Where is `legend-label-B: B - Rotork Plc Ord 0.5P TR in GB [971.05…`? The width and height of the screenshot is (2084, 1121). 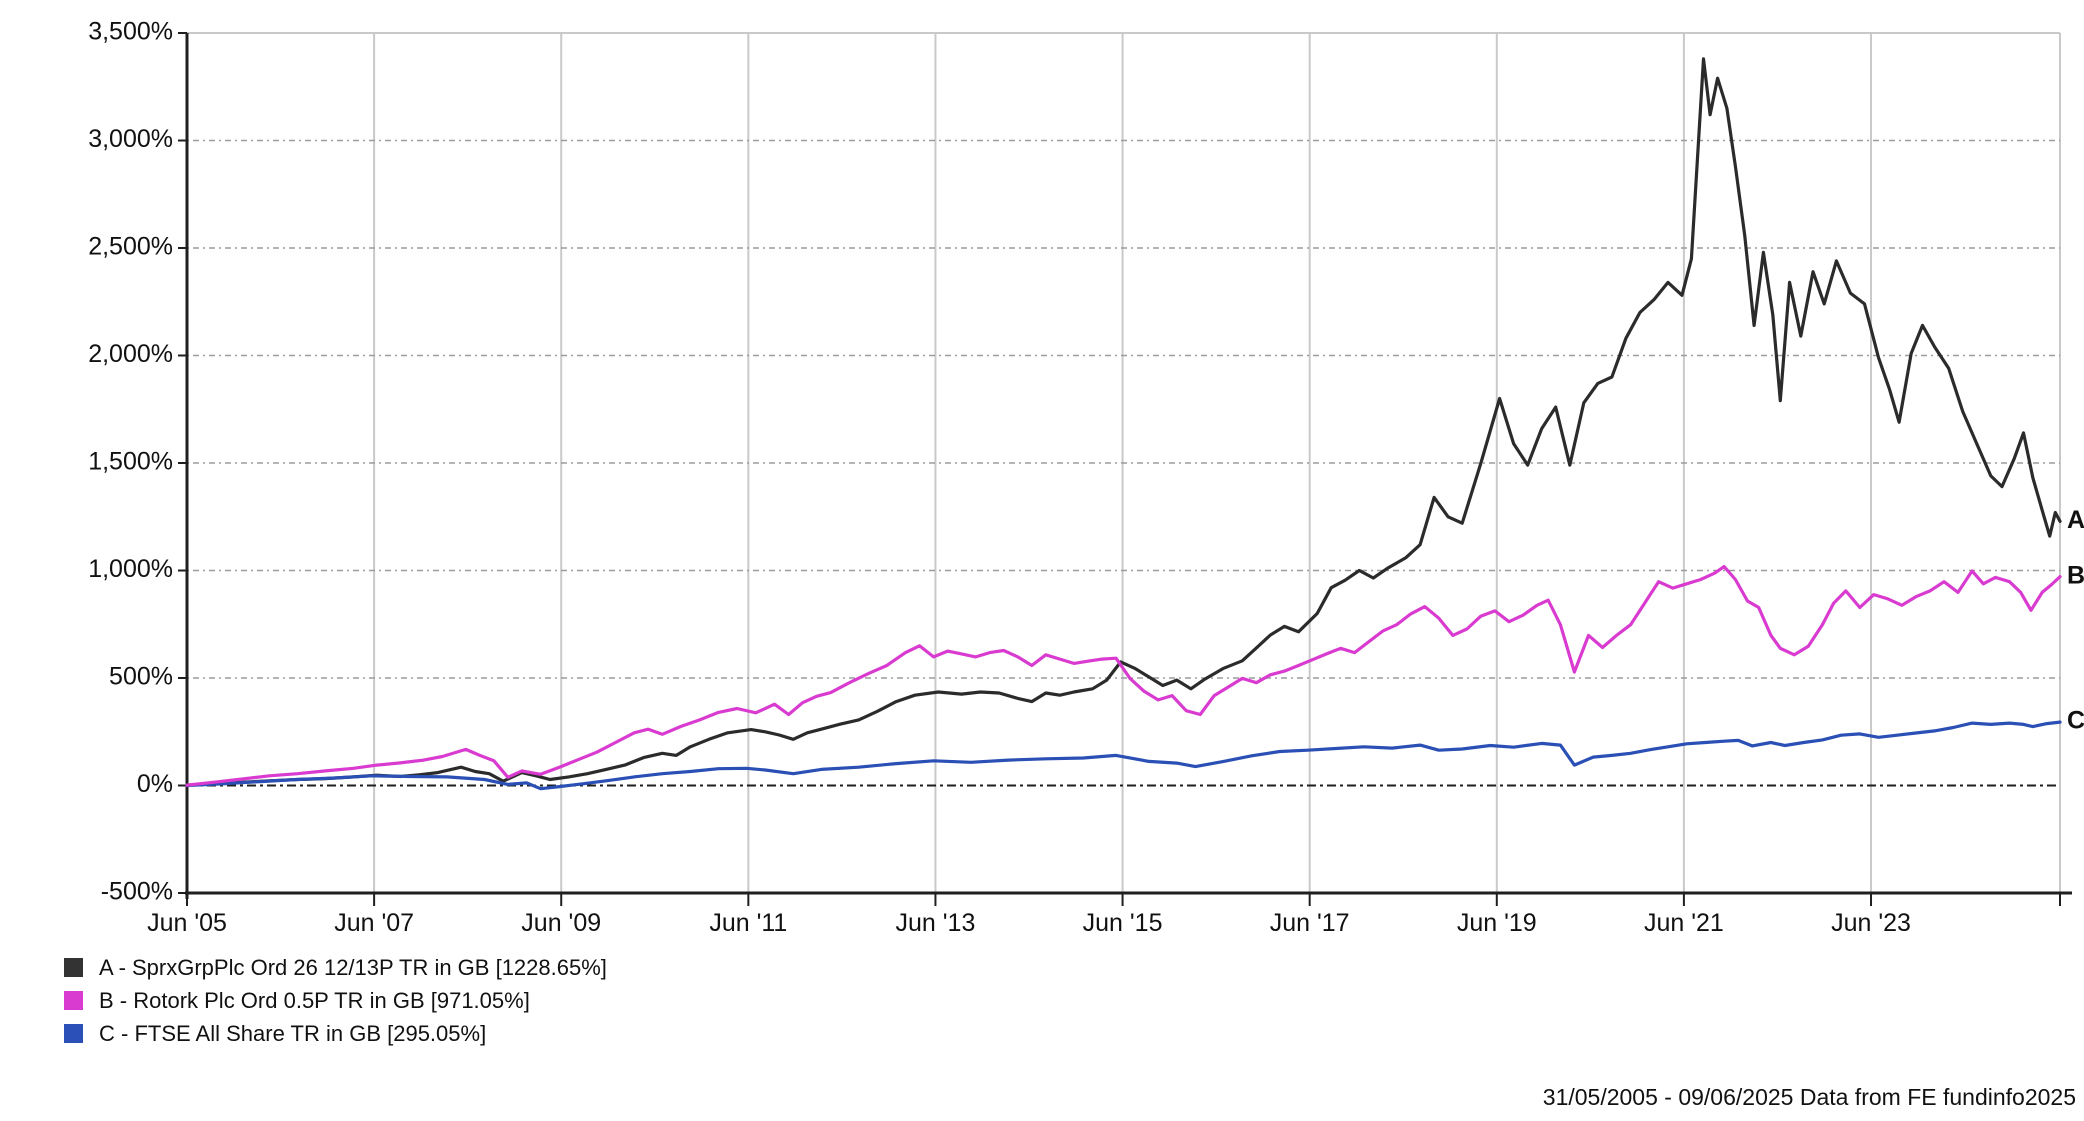
legend-label-B: B - Rotork Plc Ord 0.5P TR in GB [971.05… is located at coordinates (314, 1000).